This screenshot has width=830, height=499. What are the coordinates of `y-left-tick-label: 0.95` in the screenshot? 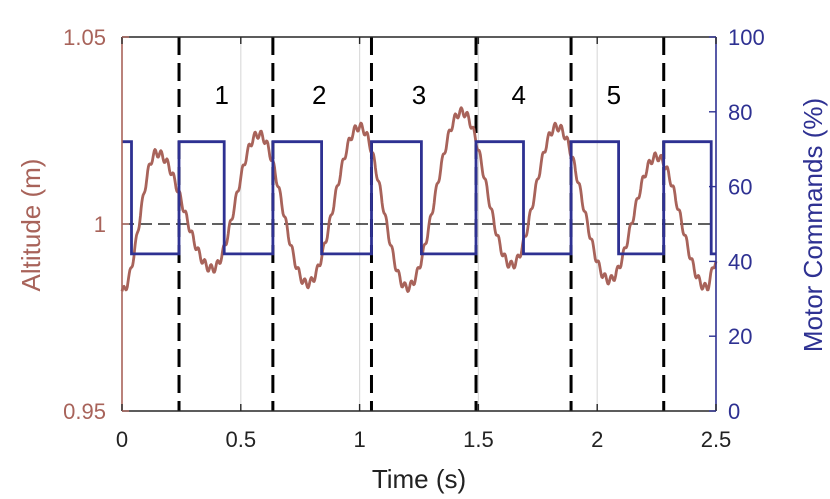 It's located at (84, 411).